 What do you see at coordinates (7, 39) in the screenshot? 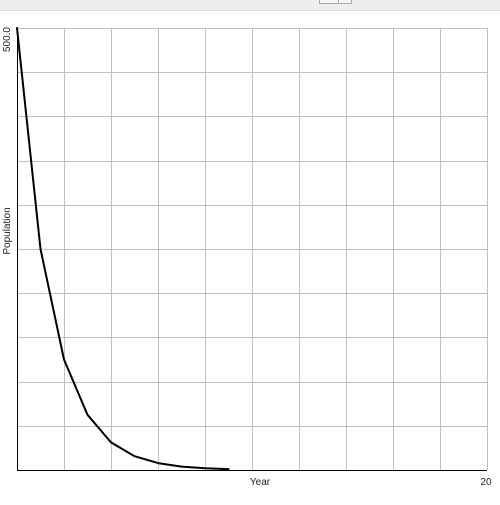
I see `y-tick-label: 500.0` at bounding box center [7, 39].